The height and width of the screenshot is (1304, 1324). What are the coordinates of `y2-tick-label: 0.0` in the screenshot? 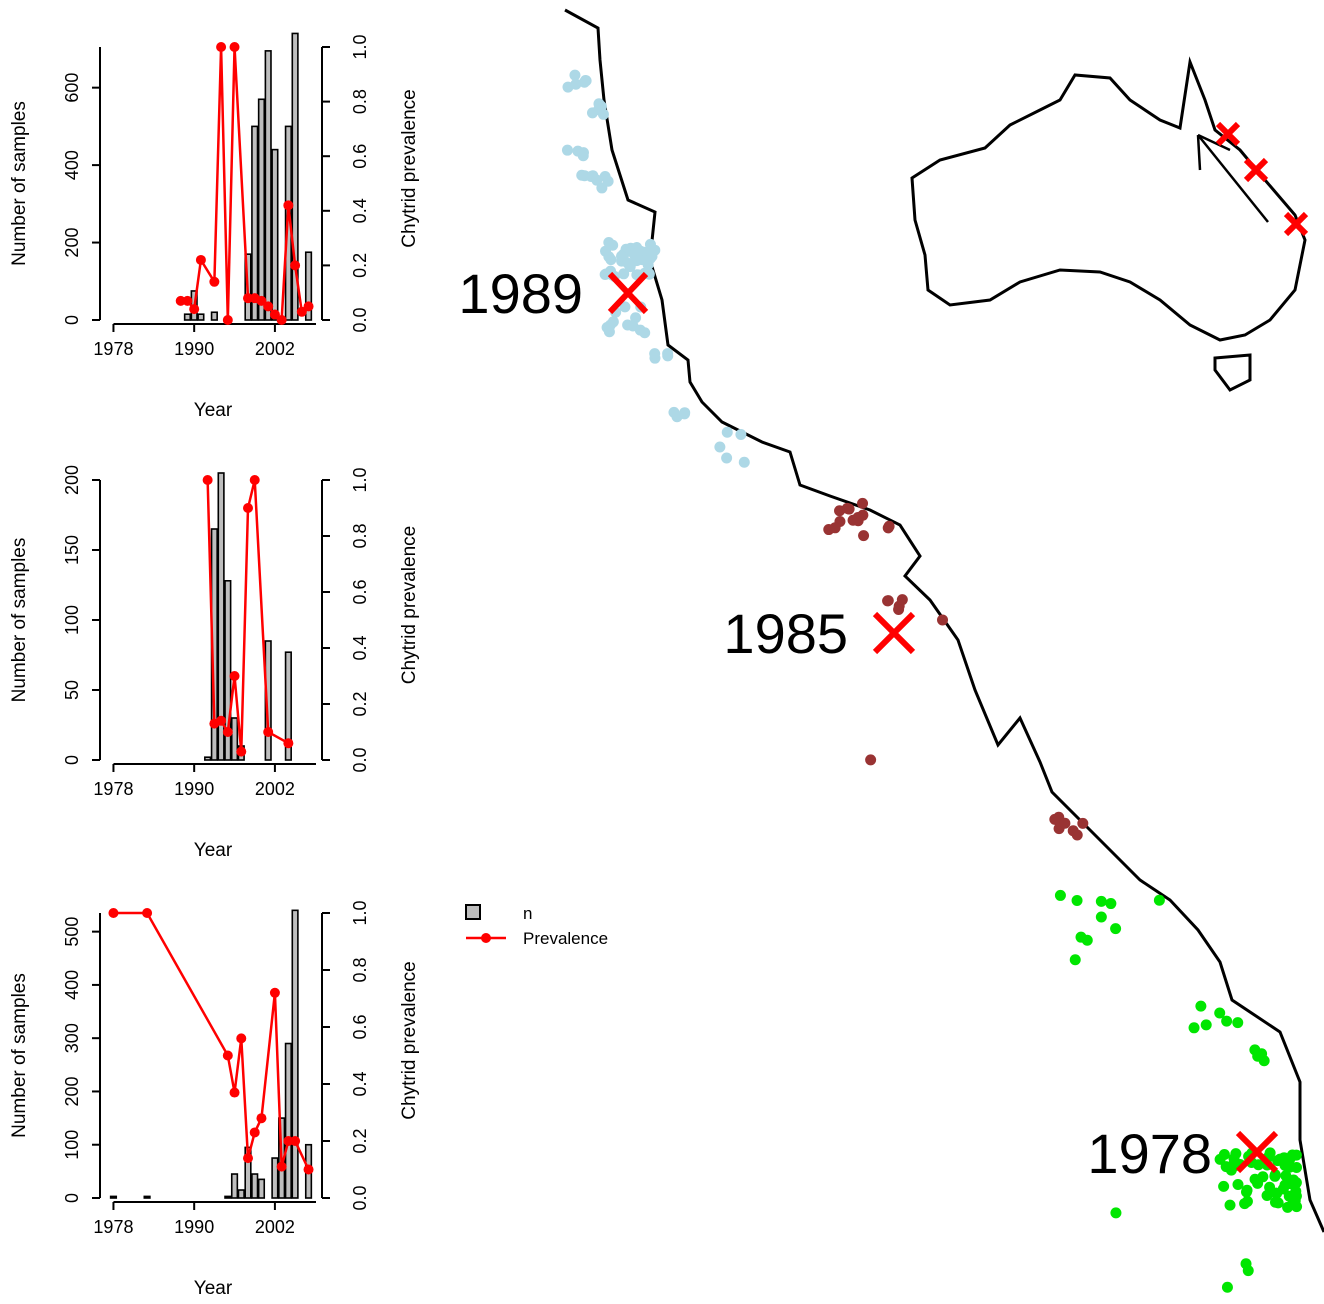 It's located at (360, 1197).